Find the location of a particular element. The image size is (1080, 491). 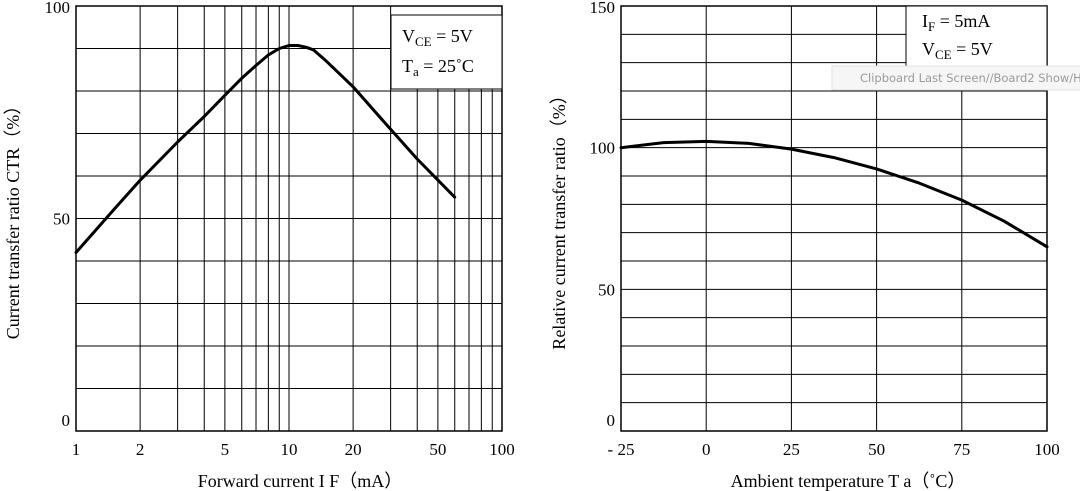

left-x-tick-label: 20 is located at coordinates (353, 449).